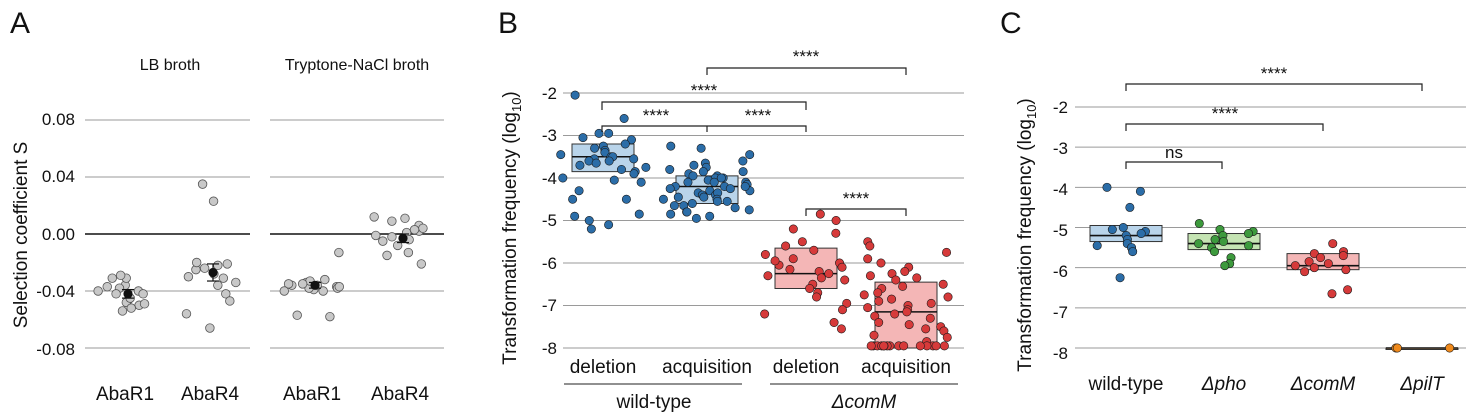  Describe the element at coordinates (549, 178) in the screenshot. I see `ytick-label: -4` at that location.